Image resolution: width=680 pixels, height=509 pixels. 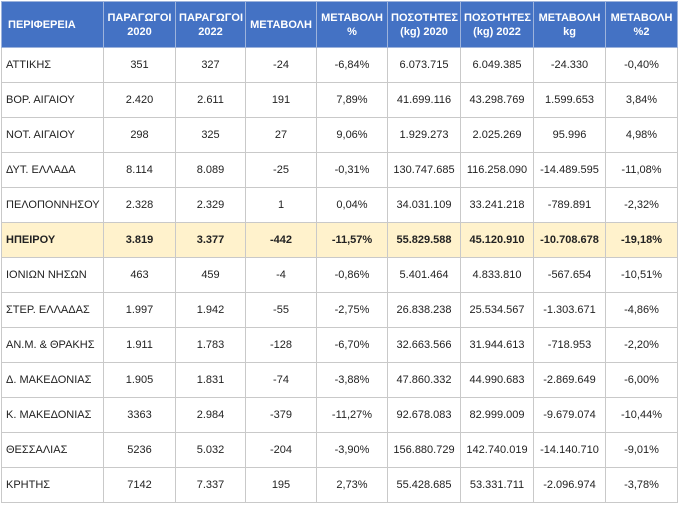 I want to click on value-cell: -10,51%, so click(x=641, y=275).